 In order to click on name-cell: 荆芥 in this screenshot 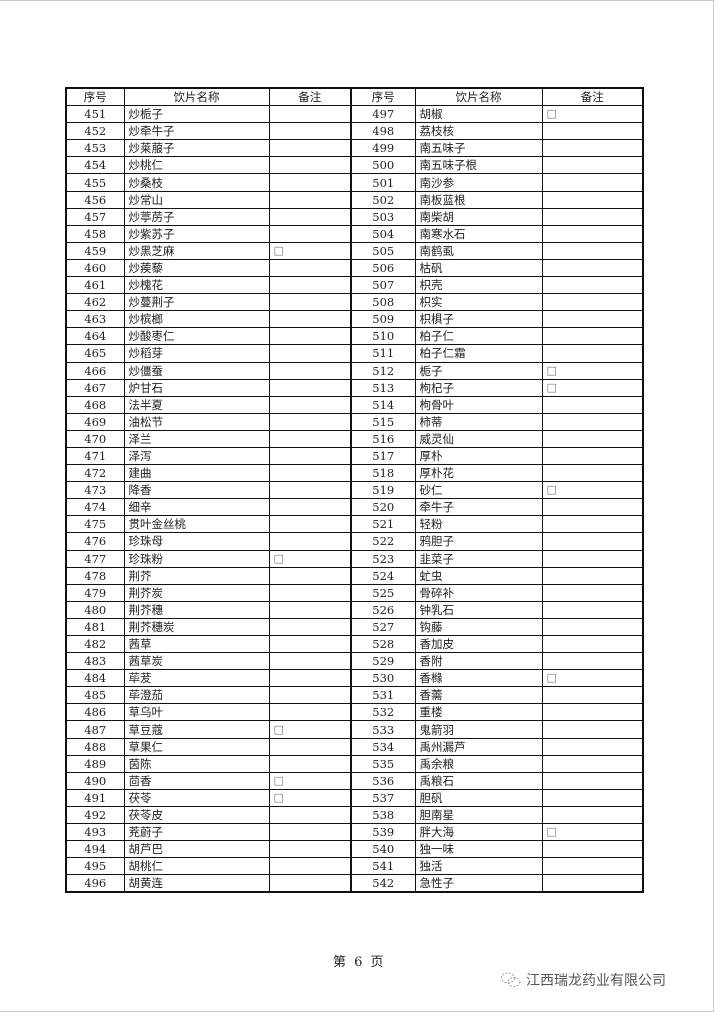, I will do `click(196, 575)`.